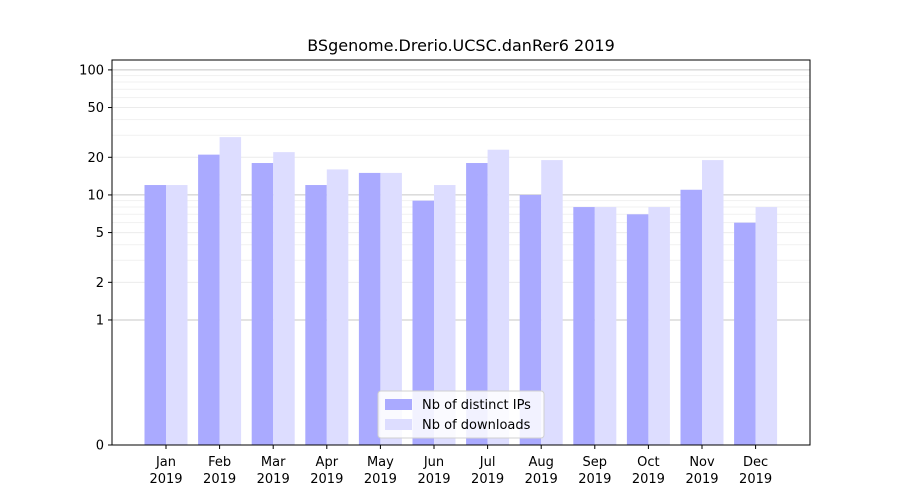 Image resolution: width=900 pixels, height=500 pixels. What do you see at coordinates (755, 462) in the screenshot?
I see `x-tick-label-month: Dec` at bounding box center [755, 462].